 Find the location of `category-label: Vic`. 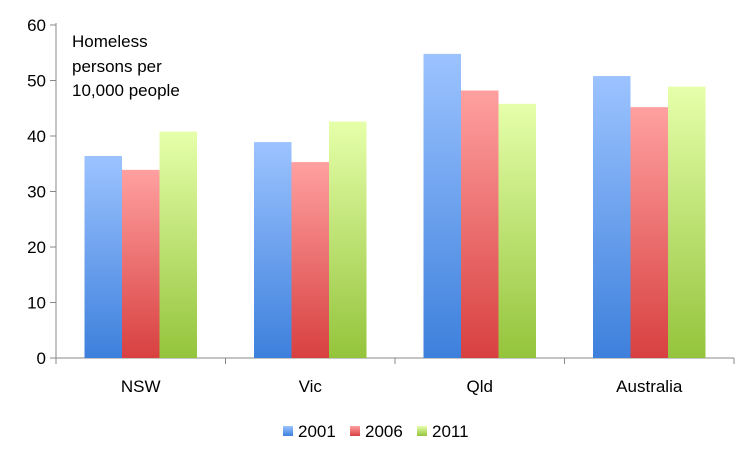

category-label: Vic is located at coordinates (311, 386).